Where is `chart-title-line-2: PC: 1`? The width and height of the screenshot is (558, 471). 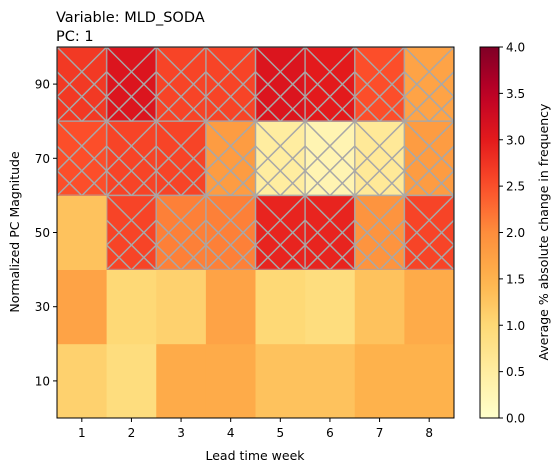
chart-title-line-2: PC: 1 is located at coordinates (75, 37).